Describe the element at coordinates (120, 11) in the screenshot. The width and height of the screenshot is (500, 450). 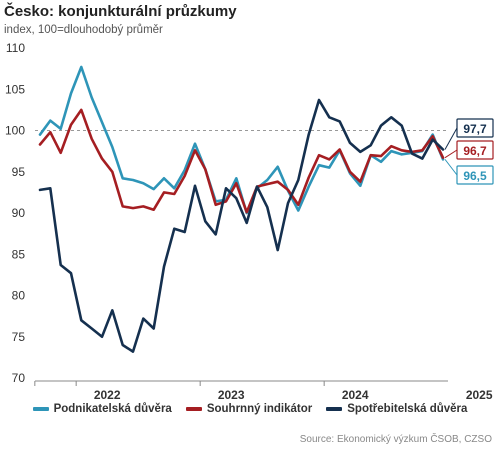
I see `chart-title: Česko: konjunkturální průzkumy` at that location.